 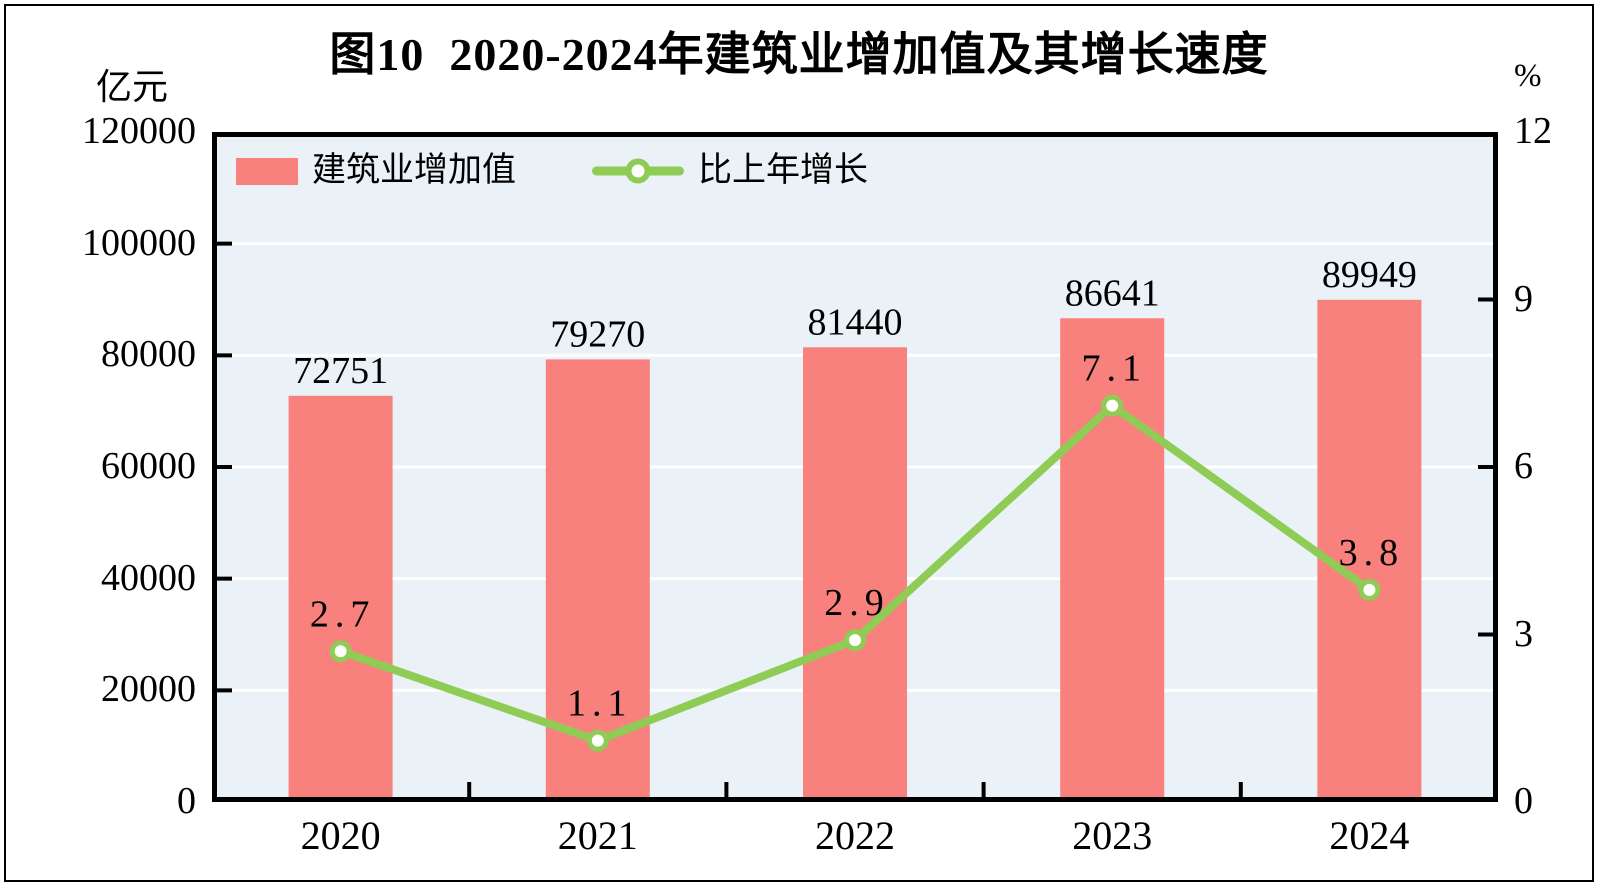 What do you see at coordinates (139, 242) in the screenshot?
I see `y-axis-tick-label-left: 100000` at bounding box center [139, 242].